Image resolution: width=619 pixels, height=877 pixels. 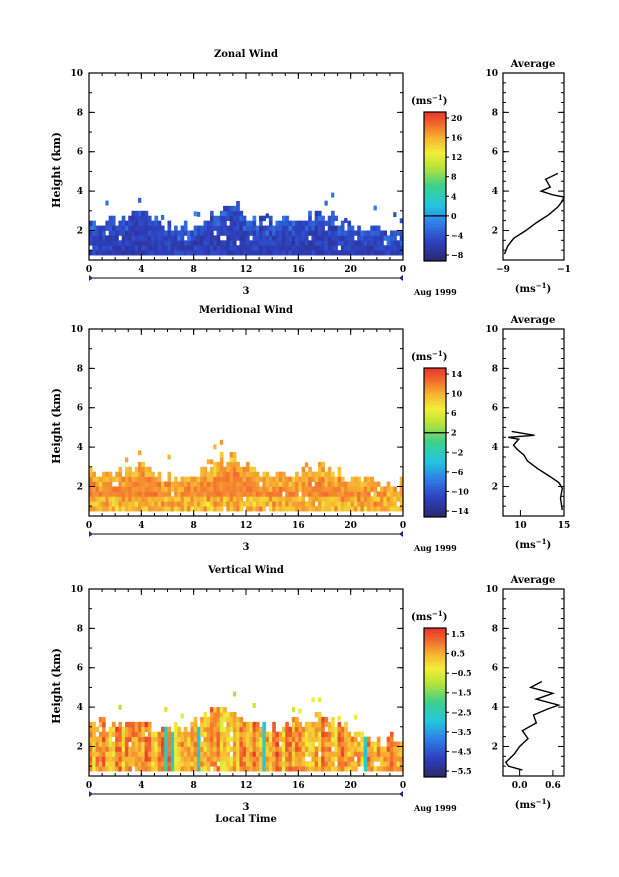 I want to click on average-y-tick-label: 2, so click(x=495, y=747).